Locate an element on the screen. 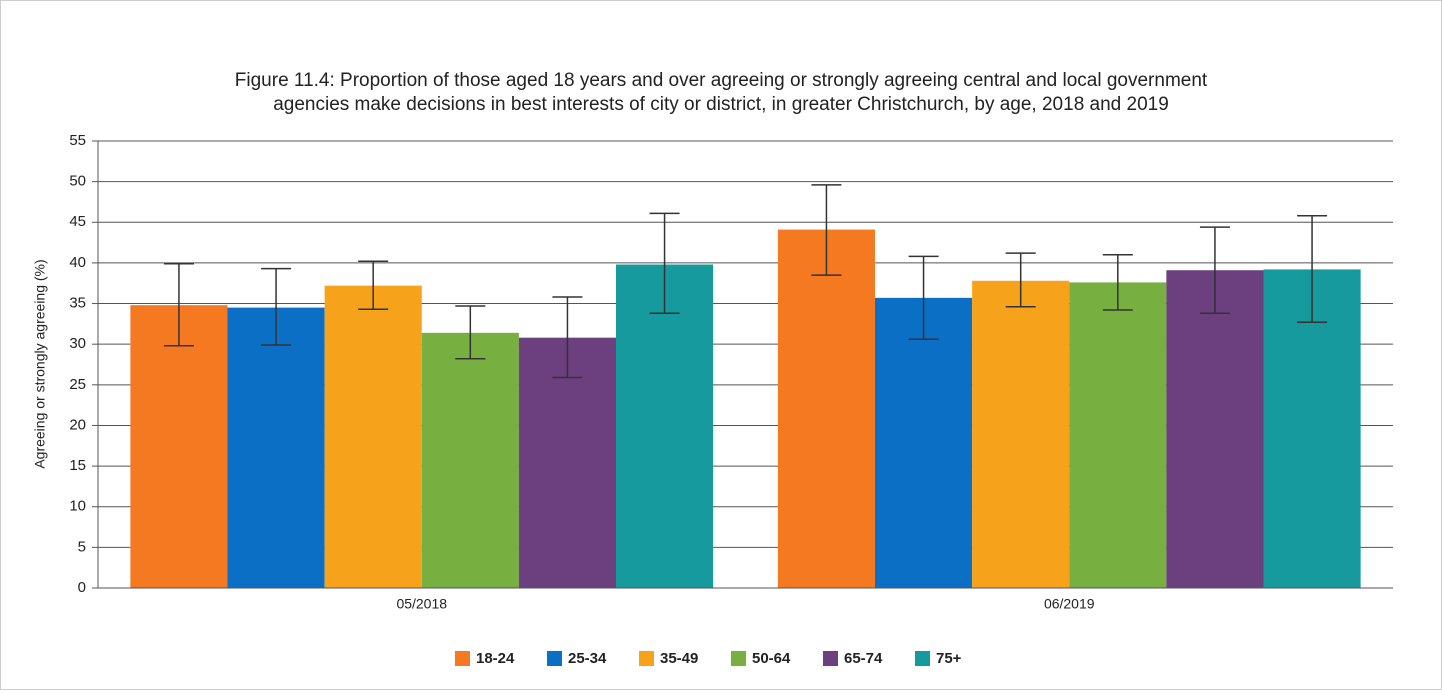  y-tick-label: 35 is located at coordinates (77, 303).